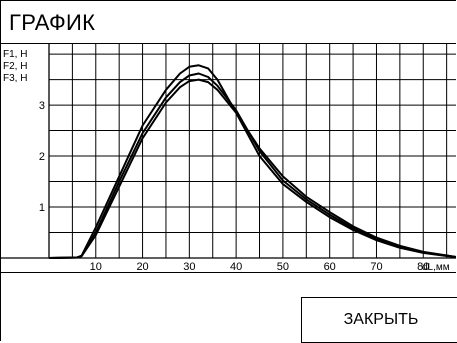 Image resolution: width=457 pixels, height=343 pixels. Describe the element at coordinates (15, 78) in the screenshot. I see `y-axis-label-f3: F3, Н` at that location.